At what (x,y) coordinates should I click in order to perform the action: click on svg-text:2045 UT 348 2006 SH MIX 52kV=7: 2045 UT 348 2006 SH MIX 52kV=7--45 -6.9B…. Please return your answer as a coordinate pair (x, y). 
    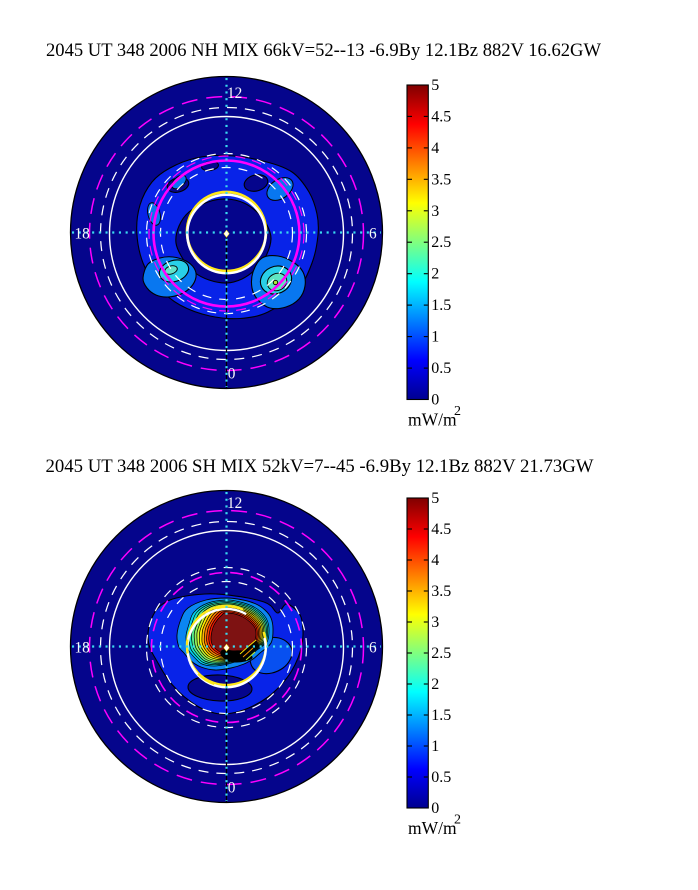
    Looking at the image, I should click on (320, 466).